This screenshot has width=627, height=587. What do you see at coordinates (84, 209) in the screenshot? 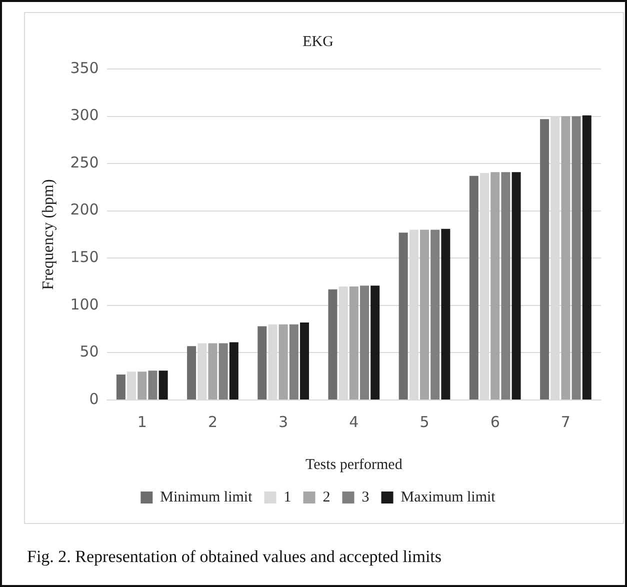
I see `y-tick-label: 200` at bounding box center [84, 209].